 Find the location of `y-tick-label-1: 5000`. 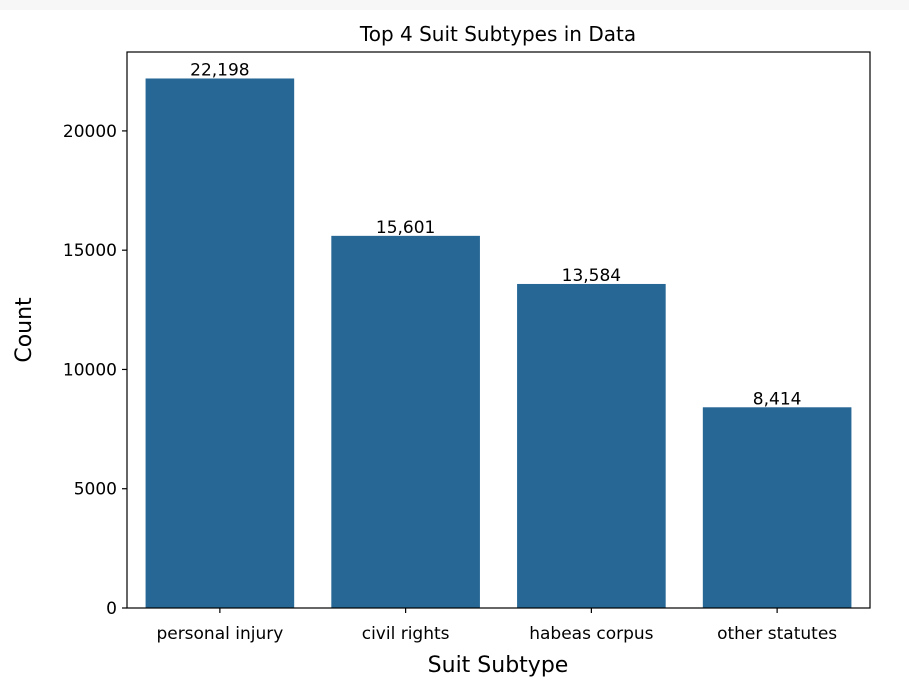

y-tick-label-1: 5000 is located at coordinates (95, 490).